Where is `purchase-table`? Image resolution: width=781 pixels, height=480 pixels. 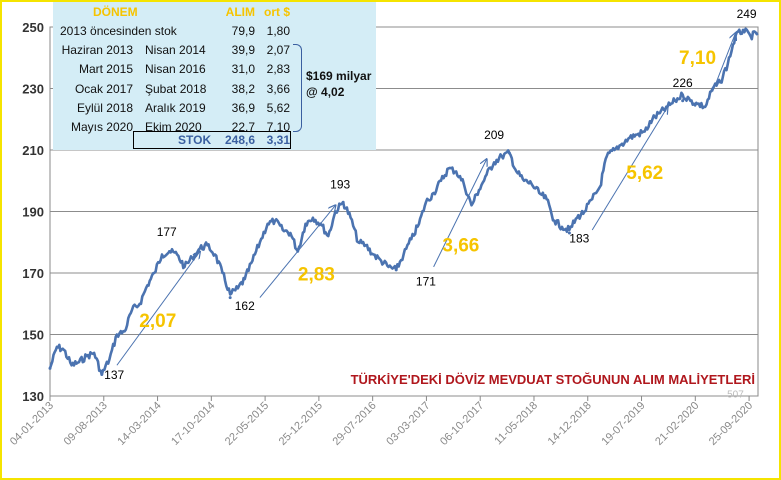
purchase-table is located at coordinates (214, 76).